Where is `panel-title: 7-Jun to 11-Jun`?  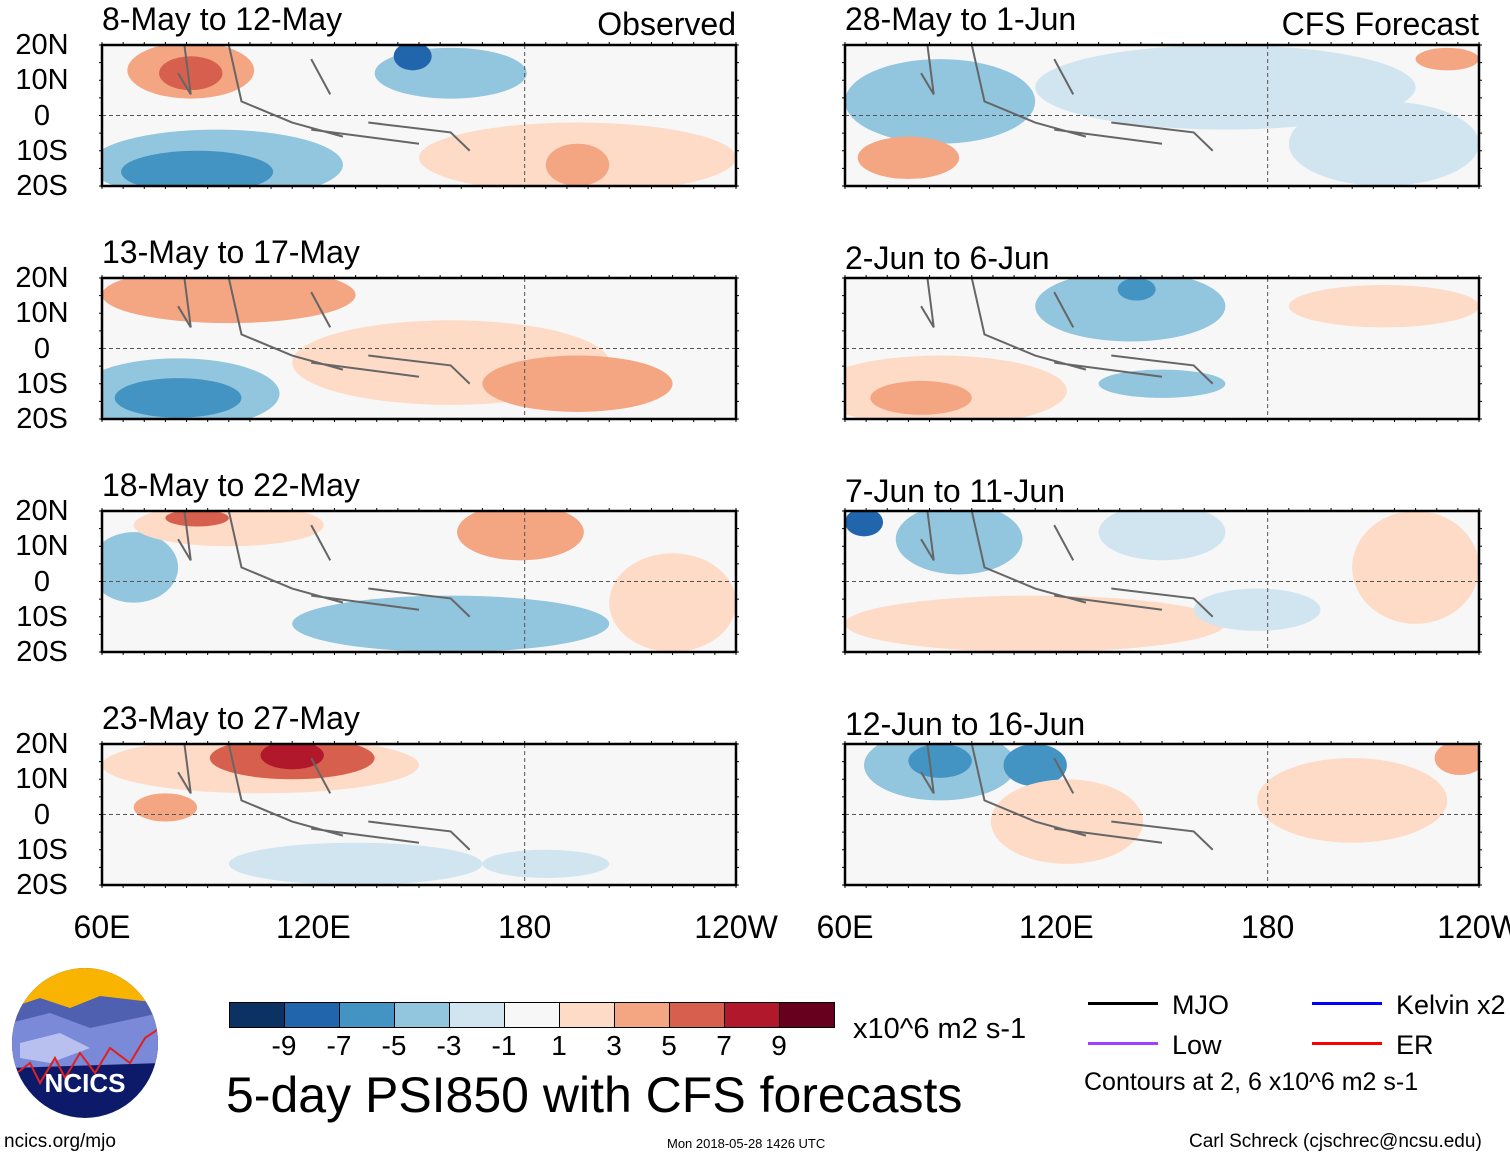 panel-title: 7-Jun to 11-Jun is located at coordinates (955, 491).